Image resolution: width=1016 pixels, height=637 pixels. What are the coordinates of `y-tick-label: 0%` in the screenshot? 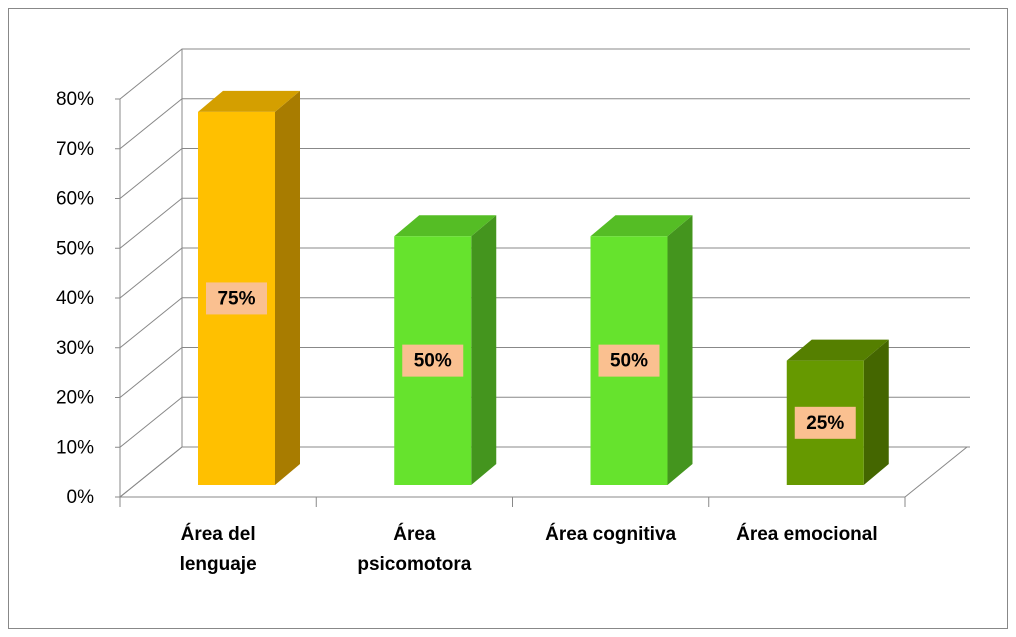 It's located at (81, 497).